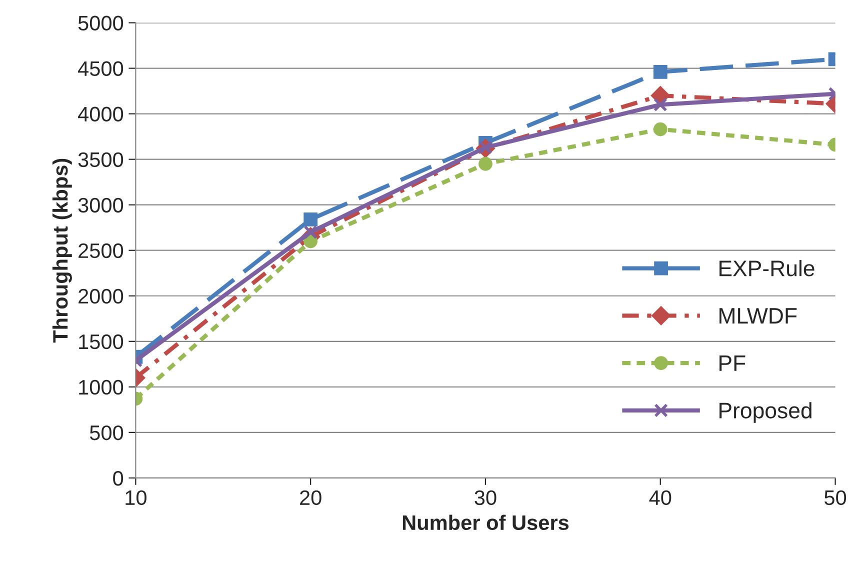 The width and height of the screenshot is (848, 569). I want to click on x-axis-title: Number of Users, so click(485, 522).